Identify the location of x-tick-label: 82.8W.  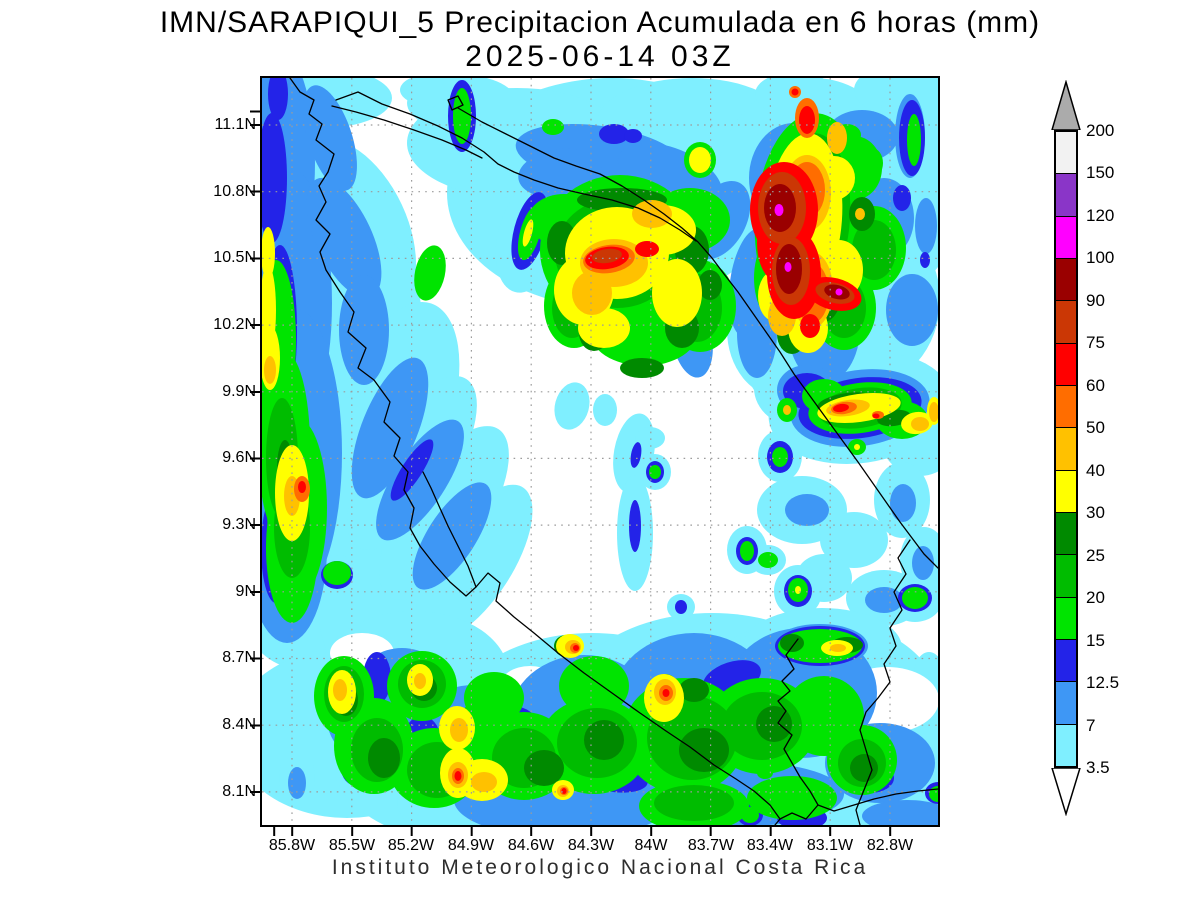
(890, 845).